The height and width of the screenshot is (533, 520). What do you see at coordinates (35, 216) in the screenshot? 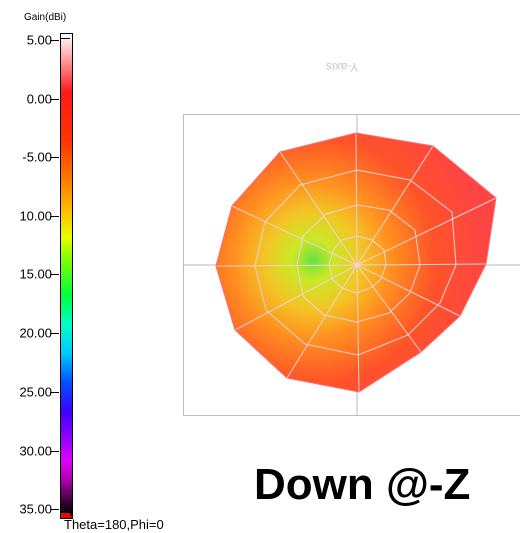
I see `colorbar-tick-label: 10.00` at bounding box center [35, 216].